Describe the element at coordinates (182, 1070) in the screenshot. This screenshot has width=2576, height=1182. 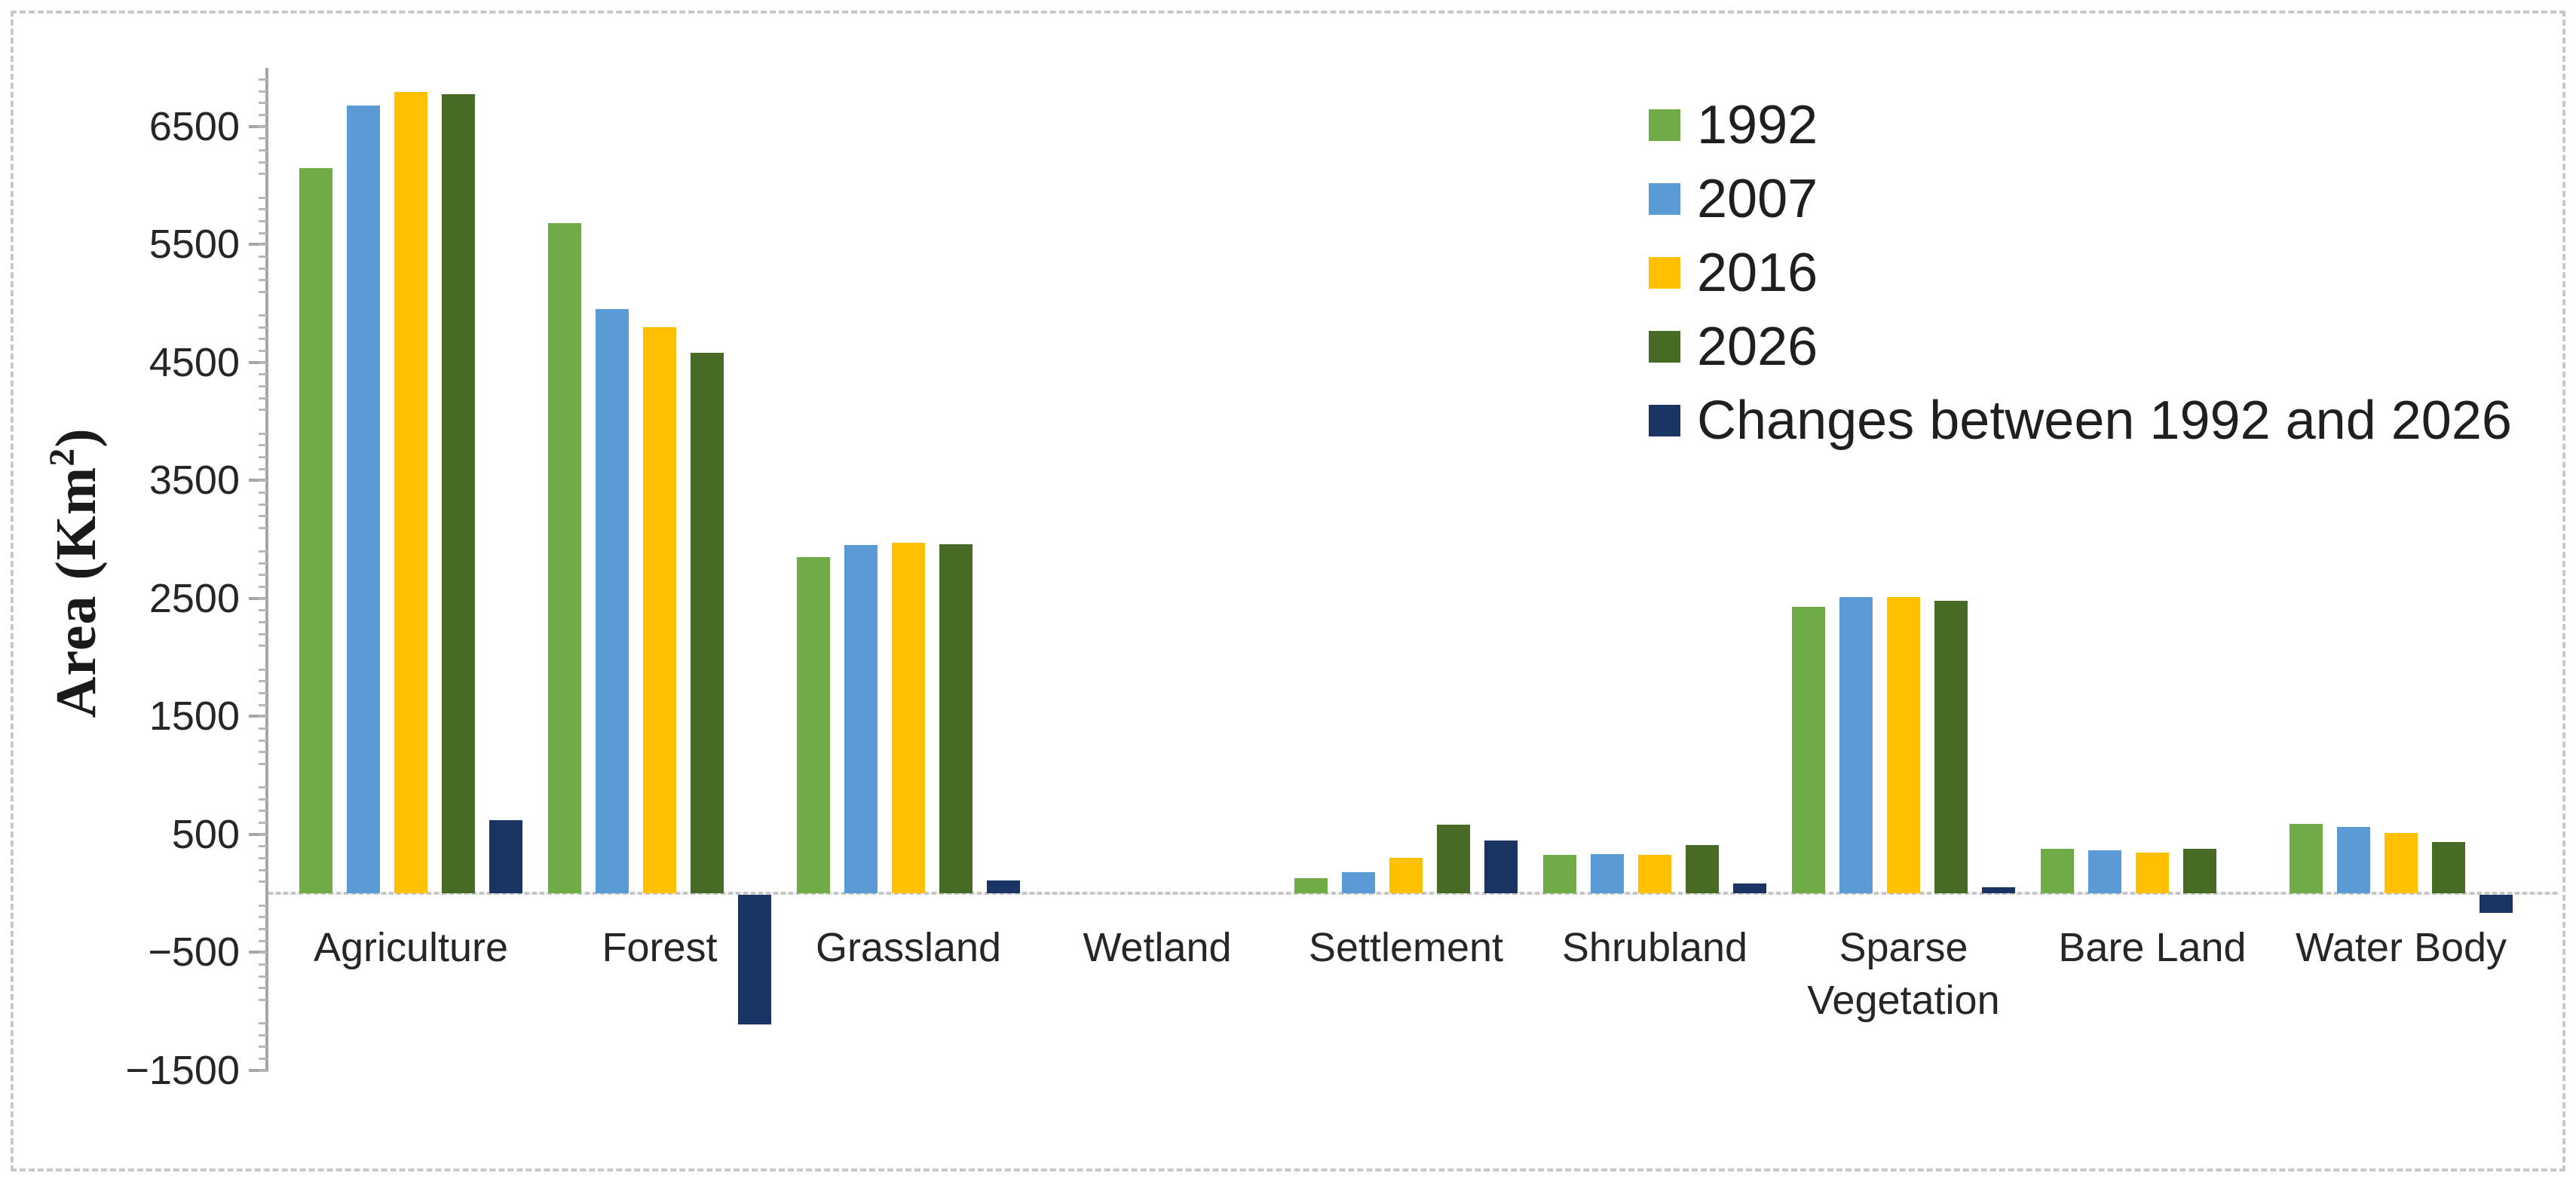
I see `y-axis-tick-label: −1500` at that location.